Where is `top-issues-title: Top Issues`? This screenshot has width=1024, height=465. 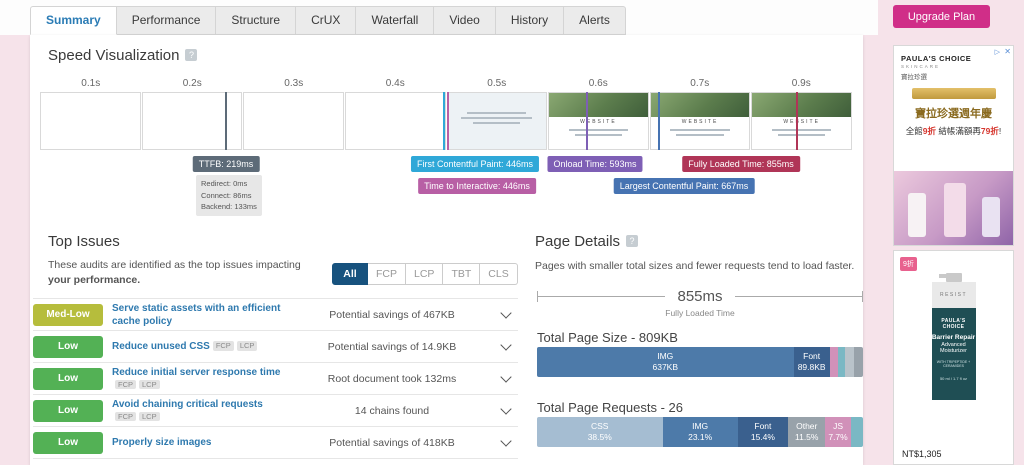 top-issues-title: Top Issues is located at coordinates (84, 241).